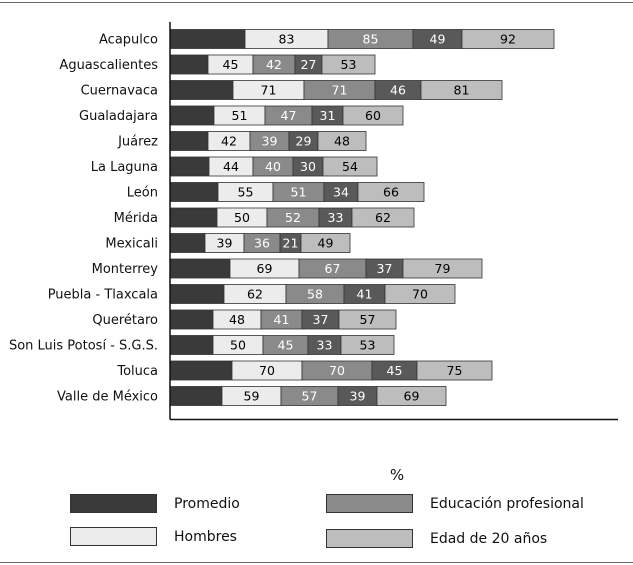 This screenshot has width=633, height=565. Describe the element at coordinates (287, 39) in the screenshot. I see `data-label: 83` at that location.